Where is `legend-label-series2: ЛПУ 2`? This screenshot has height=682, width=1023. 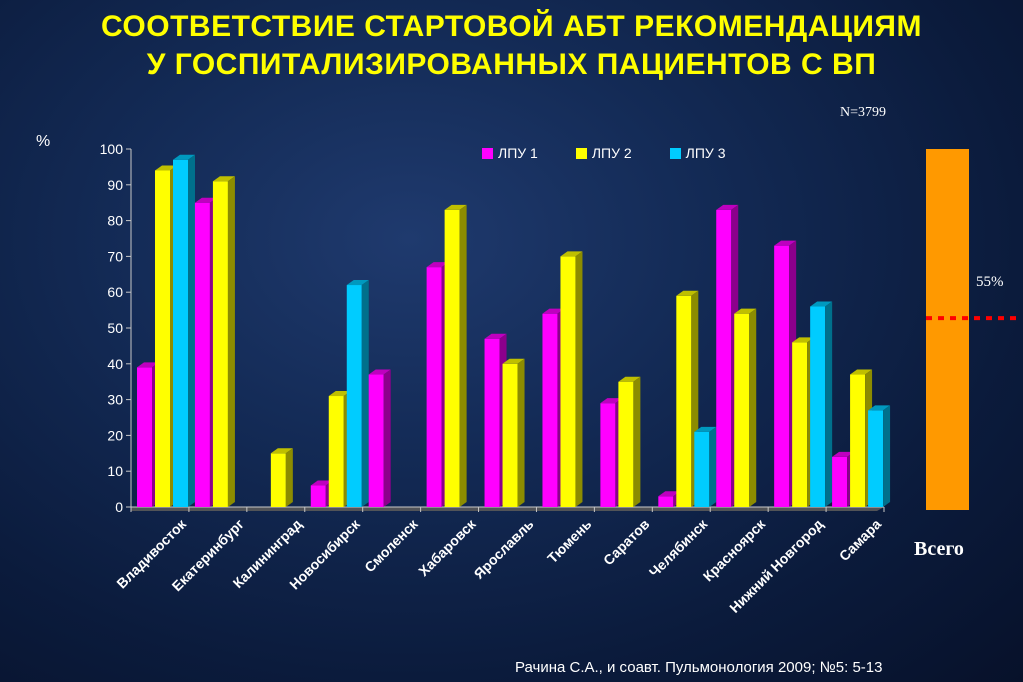
legend-label-series2: ЛПУ 2 is located at coordinates (611, 153).